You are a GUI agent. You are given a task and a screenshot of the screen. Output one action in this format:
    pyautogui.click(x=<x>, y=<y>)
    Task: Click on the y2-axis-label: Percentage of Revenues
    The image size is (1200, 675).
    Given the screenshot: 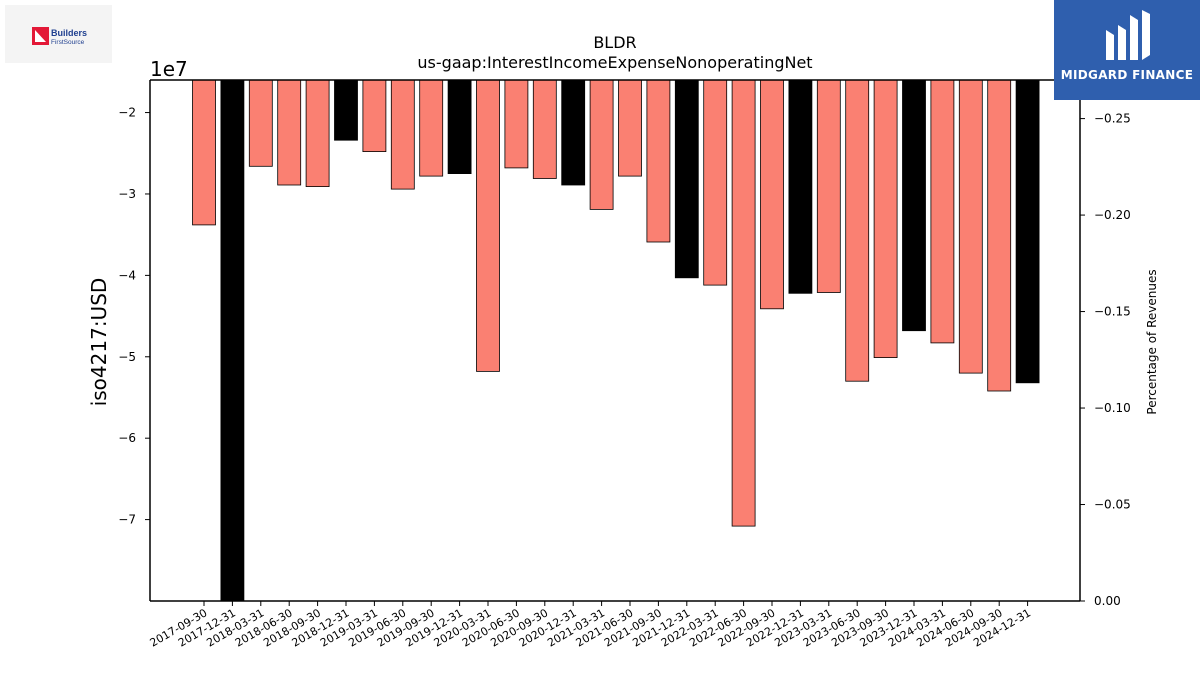 What is the action you would take?
    pyautogui.click(x=1152, y=341)
    